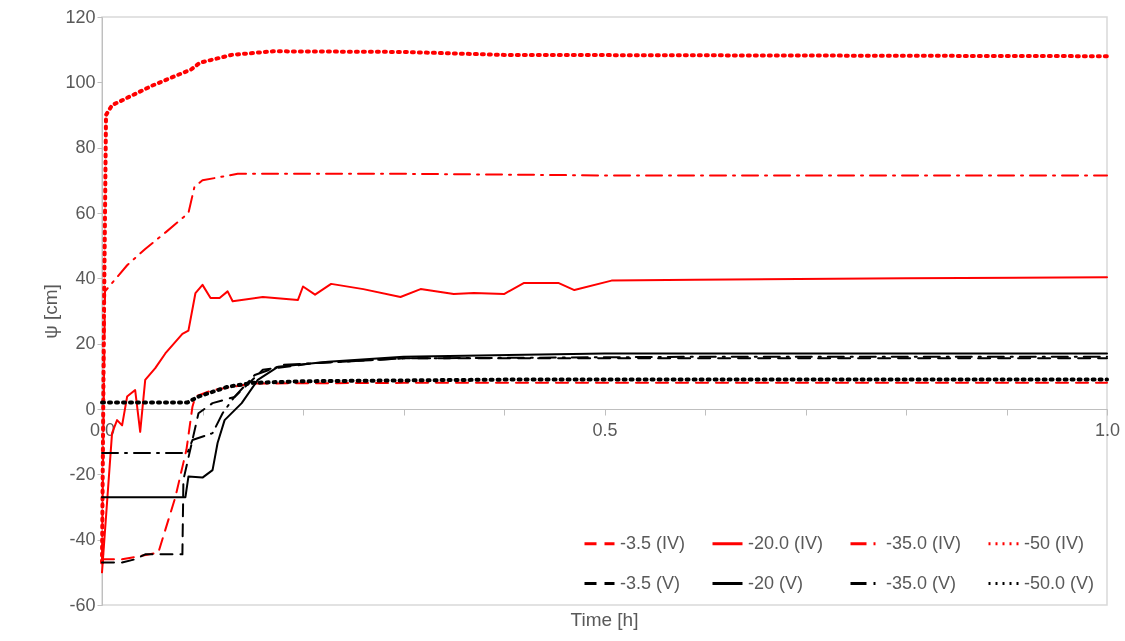 Image resolution: width=1125 pixels, height=641 pixels. I want to click on legend-label: -3.5 (V), so click(650, 582).